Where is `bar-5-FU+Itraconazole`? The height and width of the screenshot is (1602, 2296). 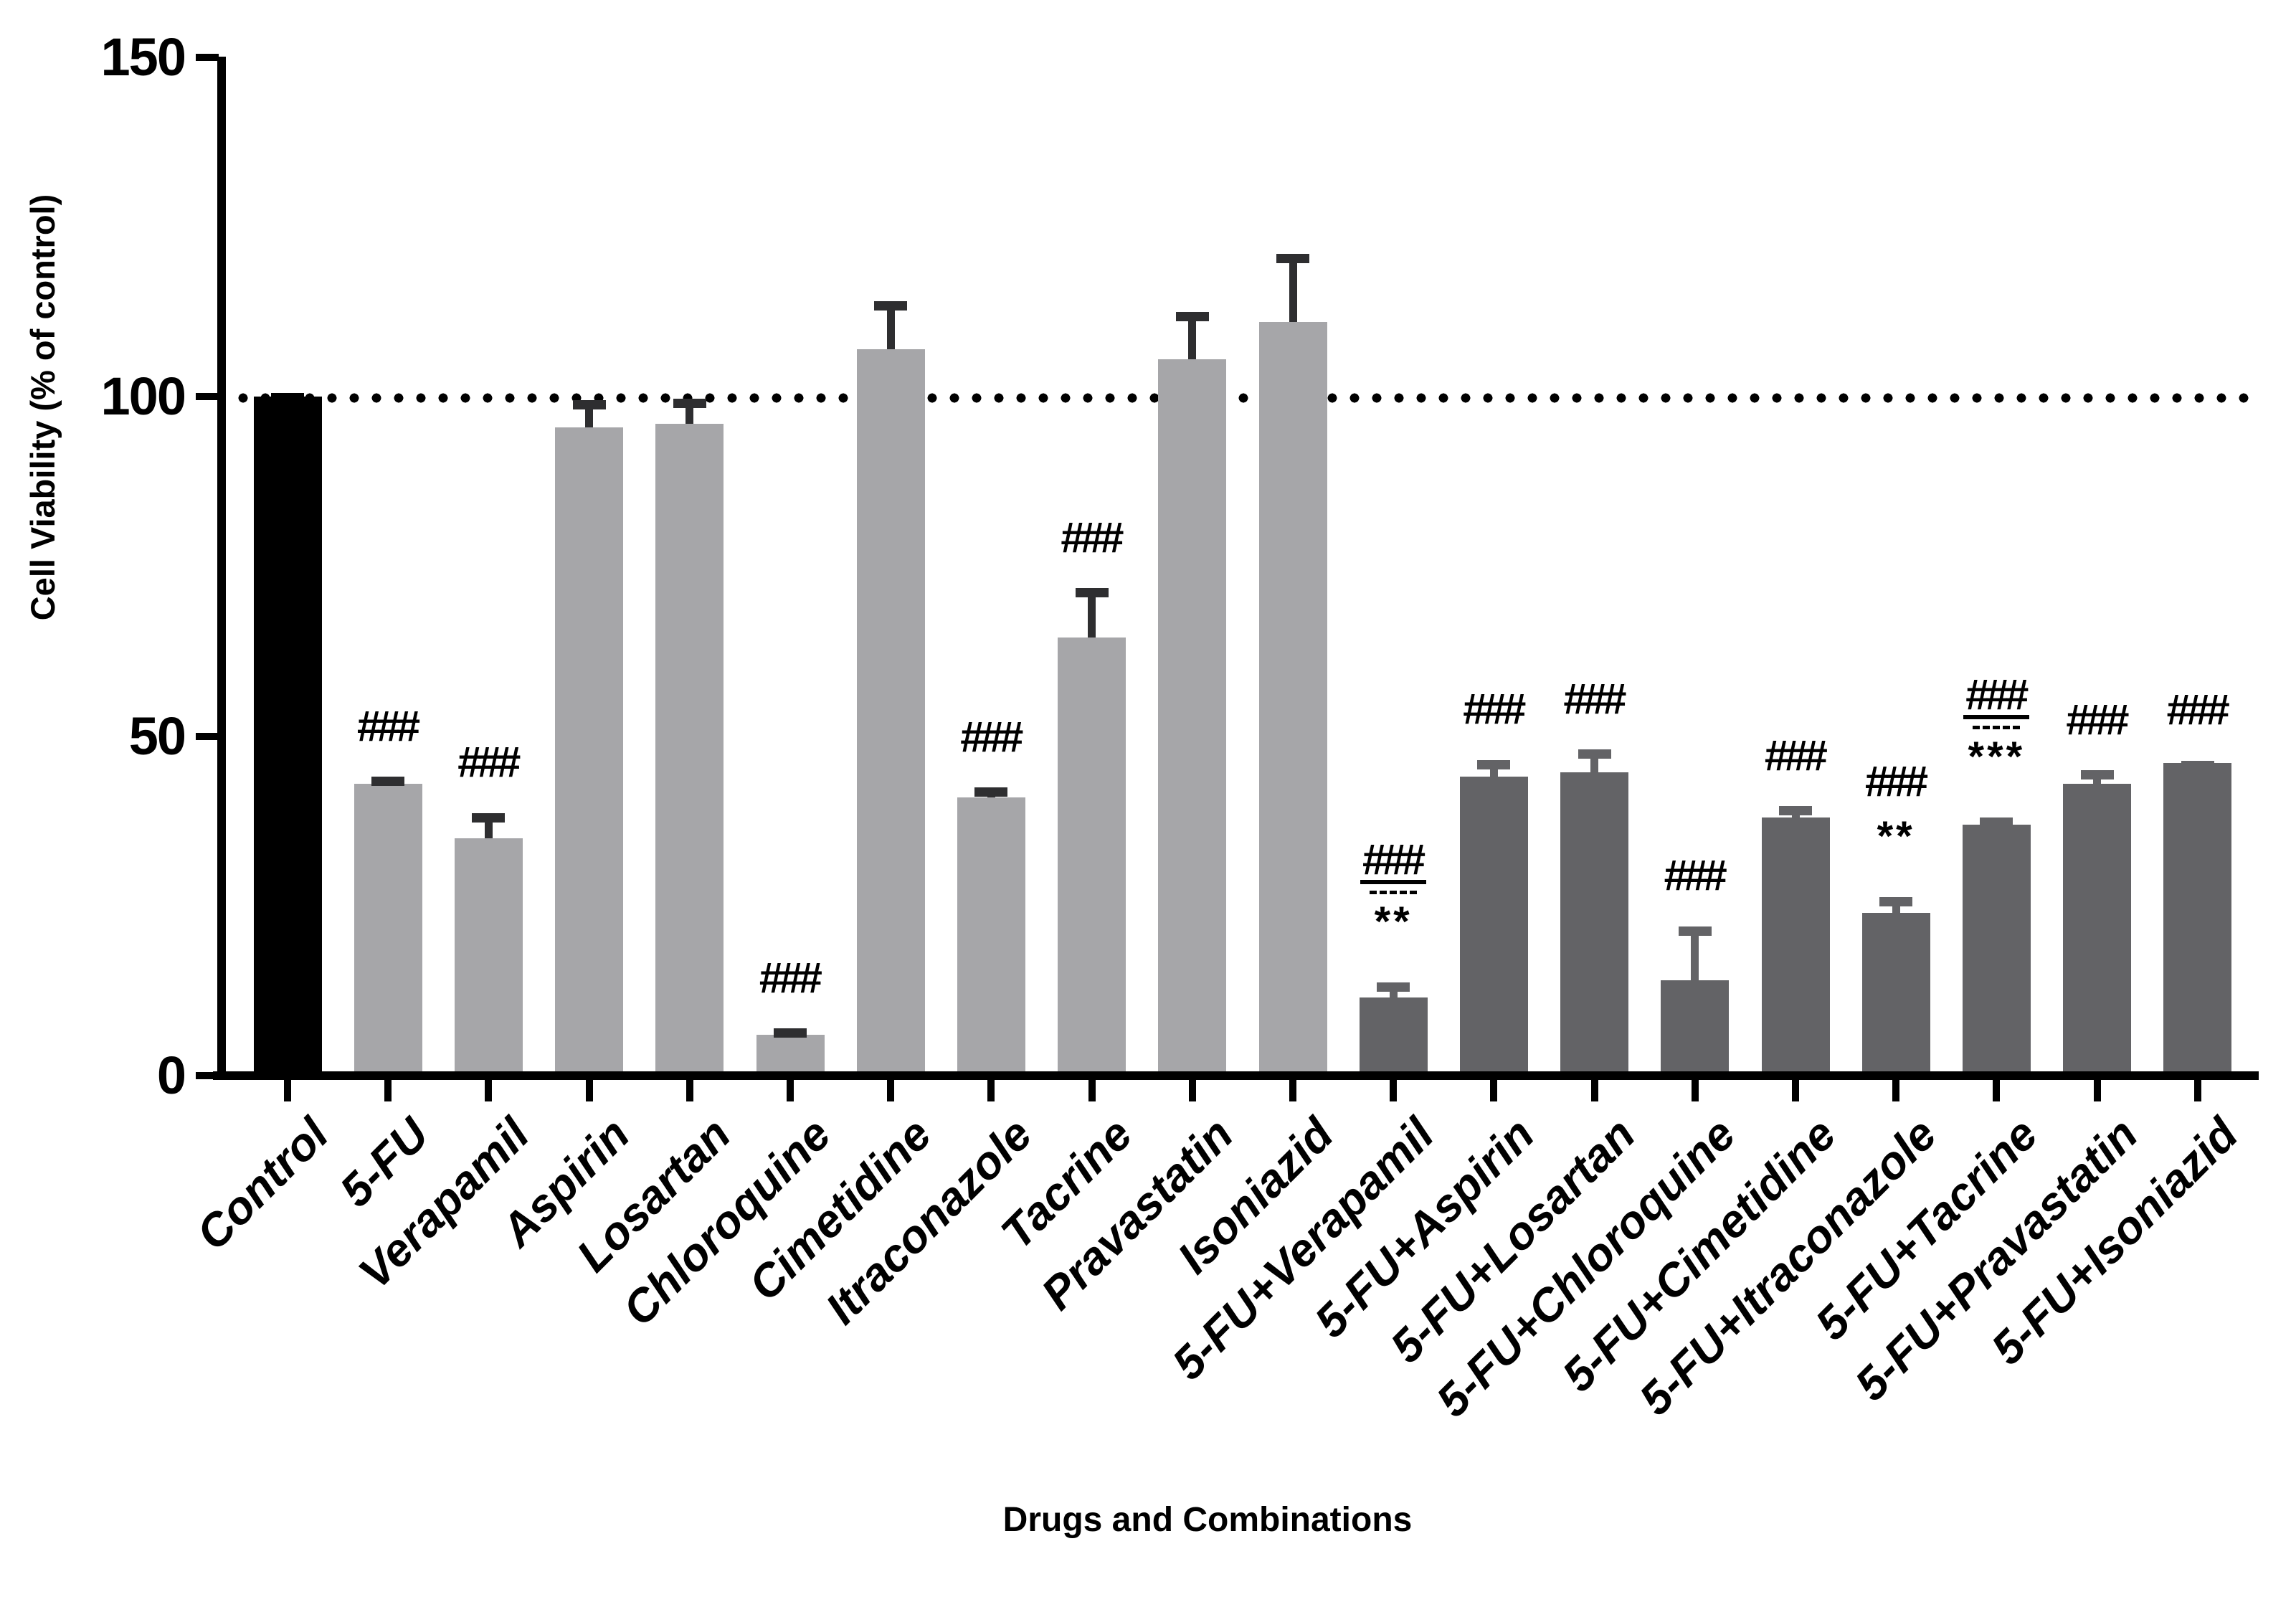
bar-5-FU+Itraconazole is located at coordinates (1896, 996).